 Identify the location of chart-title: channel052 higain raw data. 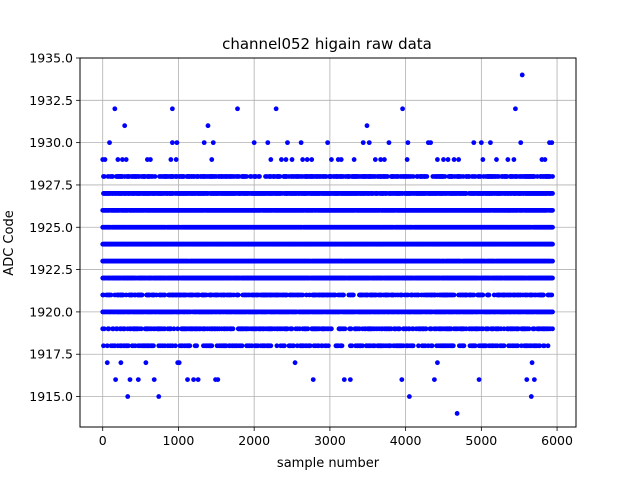
(327, 44).